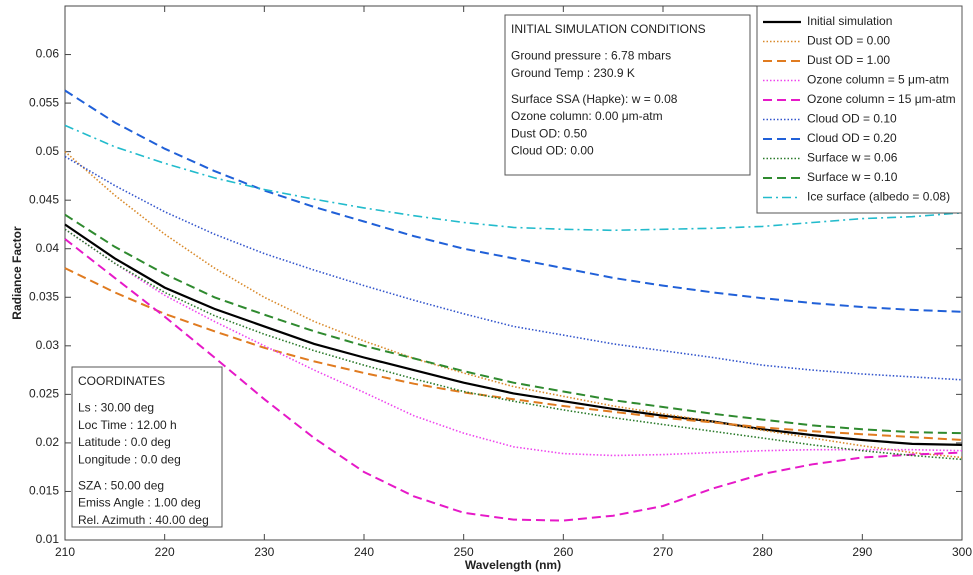 This screenshot has height=575, width=973. What do you see at coordinates (121, 381) in the screenshot?
I see `annotation-title: COORDINATES` at bounding box center [121, 381].